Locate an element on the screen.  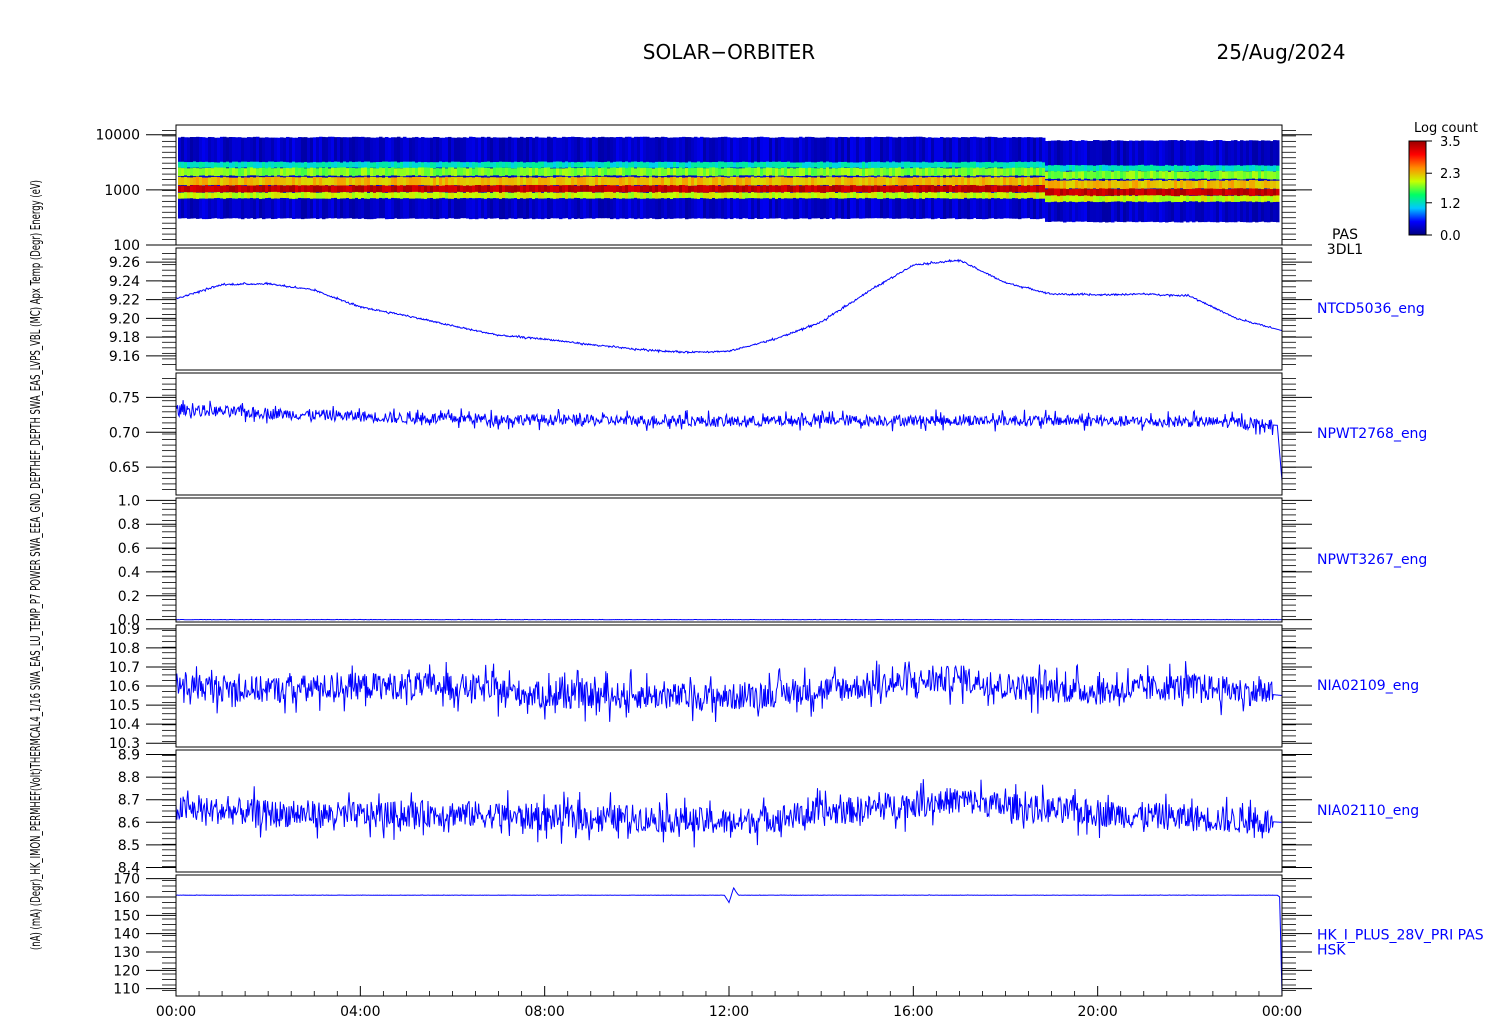
colorbar-tick-label: 0.0 is located at coordinates (1450, 236).